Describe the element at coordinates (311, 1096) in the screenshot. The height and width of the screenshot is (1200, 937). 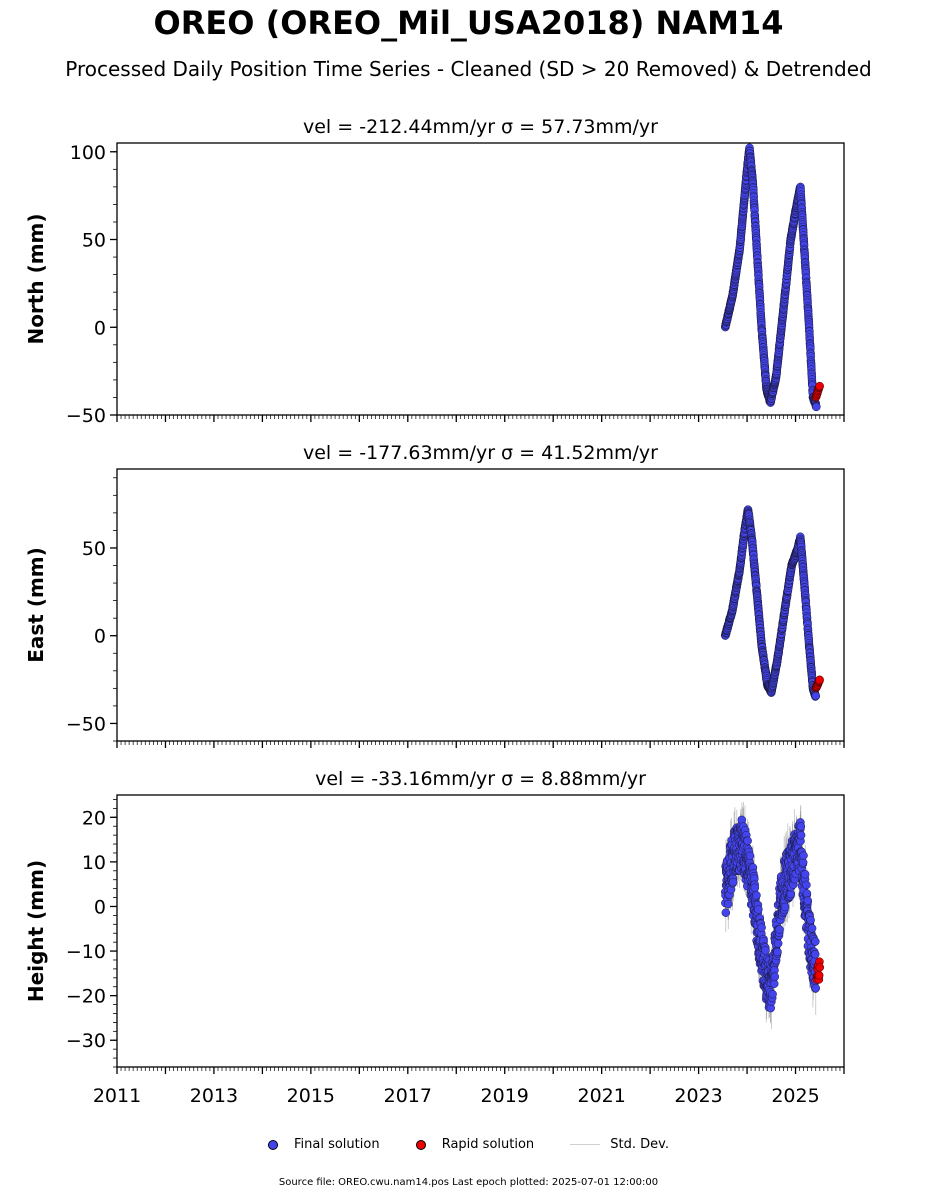
I see `x-tick-label: 2015` at that location.